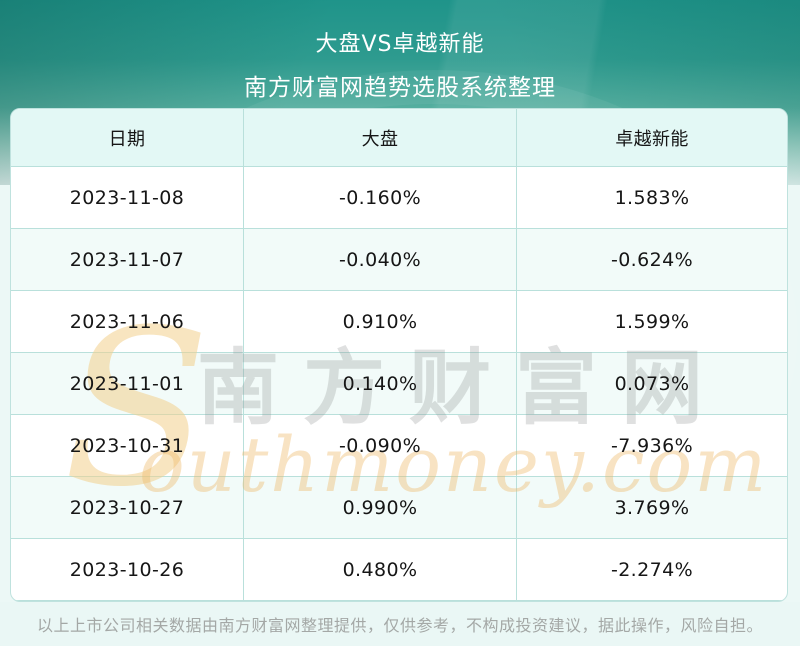  Describe the element at coordinates (127, 507) in the screenshot. I see `date-cell: 2023-10-27` at that location.